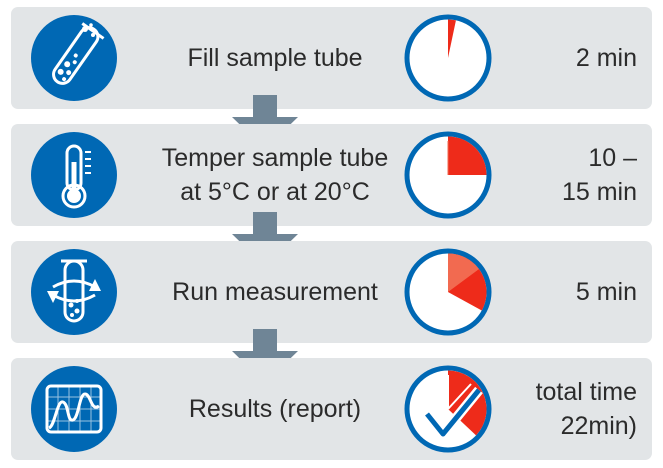 The image size is (663, 468). Describe the element at coordinates (275, 292) in the screenshot. I see `step-label: Run measurement` at that location.